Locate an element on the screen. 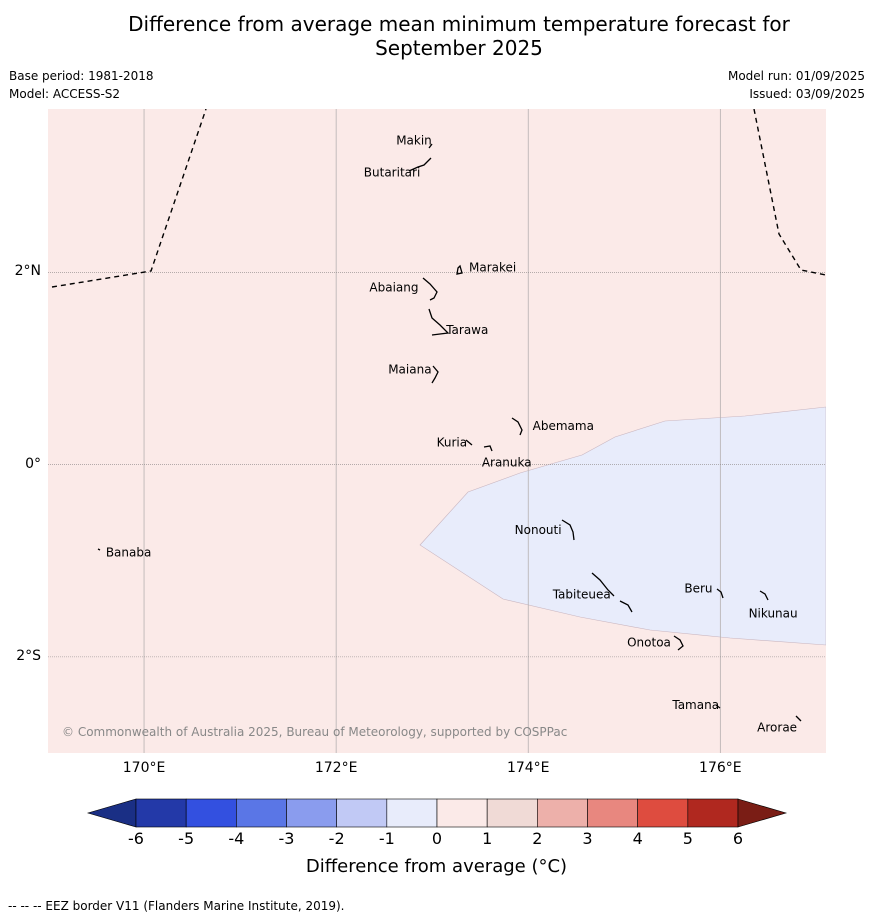 The height and width of the screenshot is (919, 873). island-maiana-shape is located at coordinates (435, 374).